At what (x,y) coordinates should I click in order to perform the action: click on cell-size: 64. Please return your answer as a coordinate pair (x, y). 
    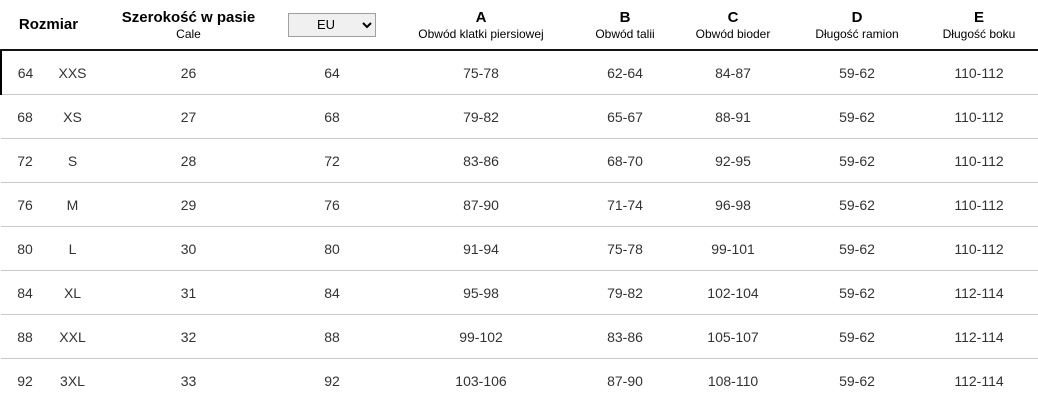
    Looking at the image, I should click on (24, 72).